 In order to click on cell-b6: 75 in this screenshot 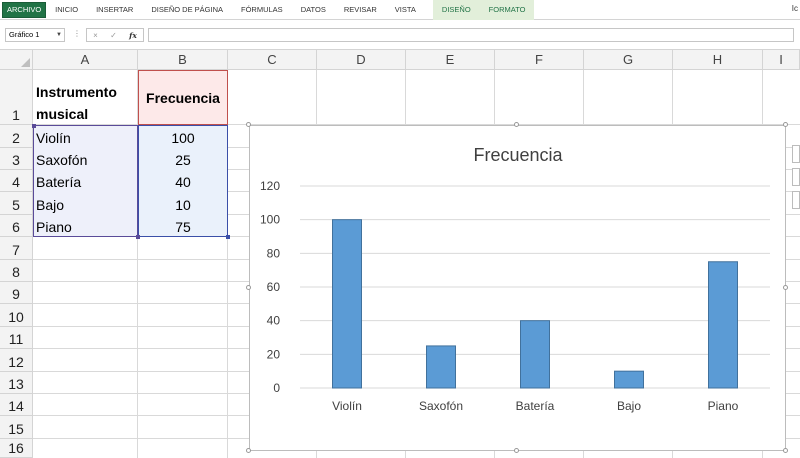, I will do `click(183, 227)`.